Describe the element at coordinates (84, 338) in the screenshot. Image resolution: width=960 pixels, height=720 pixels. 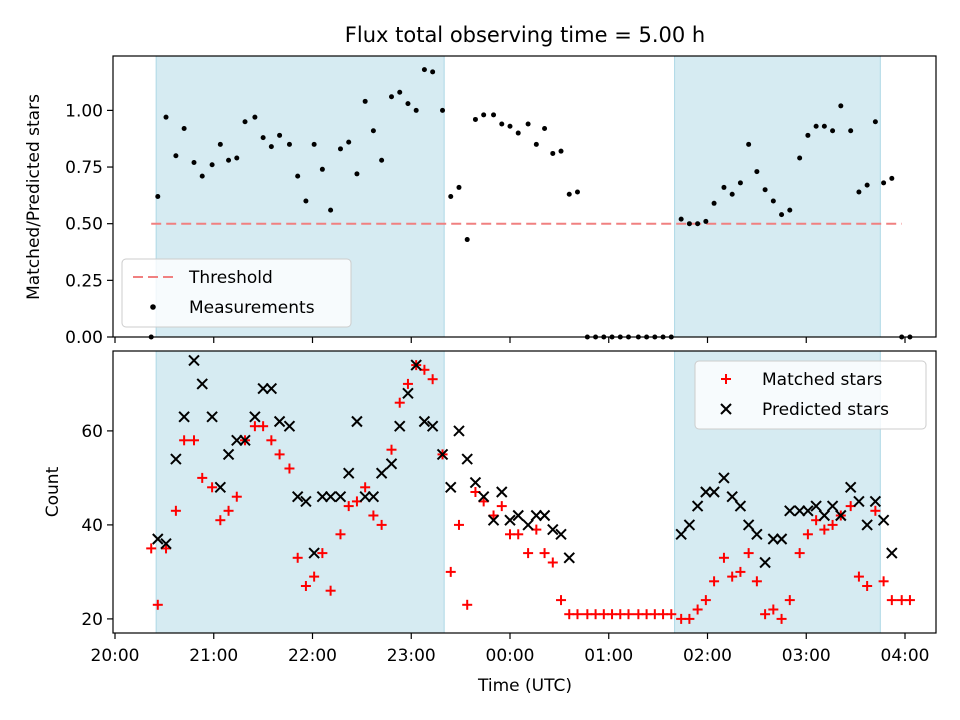
I see `y-tick-label: 0.00` at that location.